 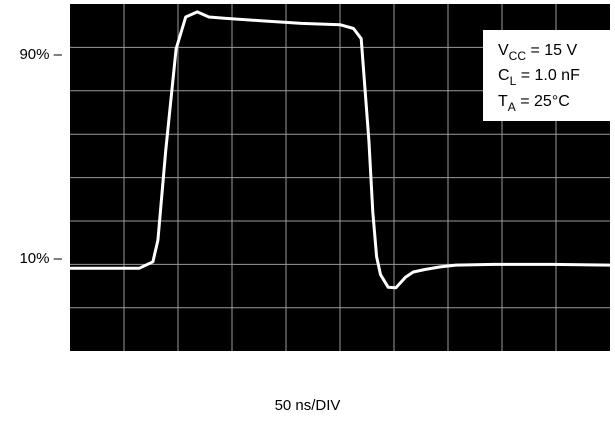 What do you see at coordinates (40, 54) in the screenshot?
I see `y-marker-90-label: 90% –` at bounding box center [40, 54].